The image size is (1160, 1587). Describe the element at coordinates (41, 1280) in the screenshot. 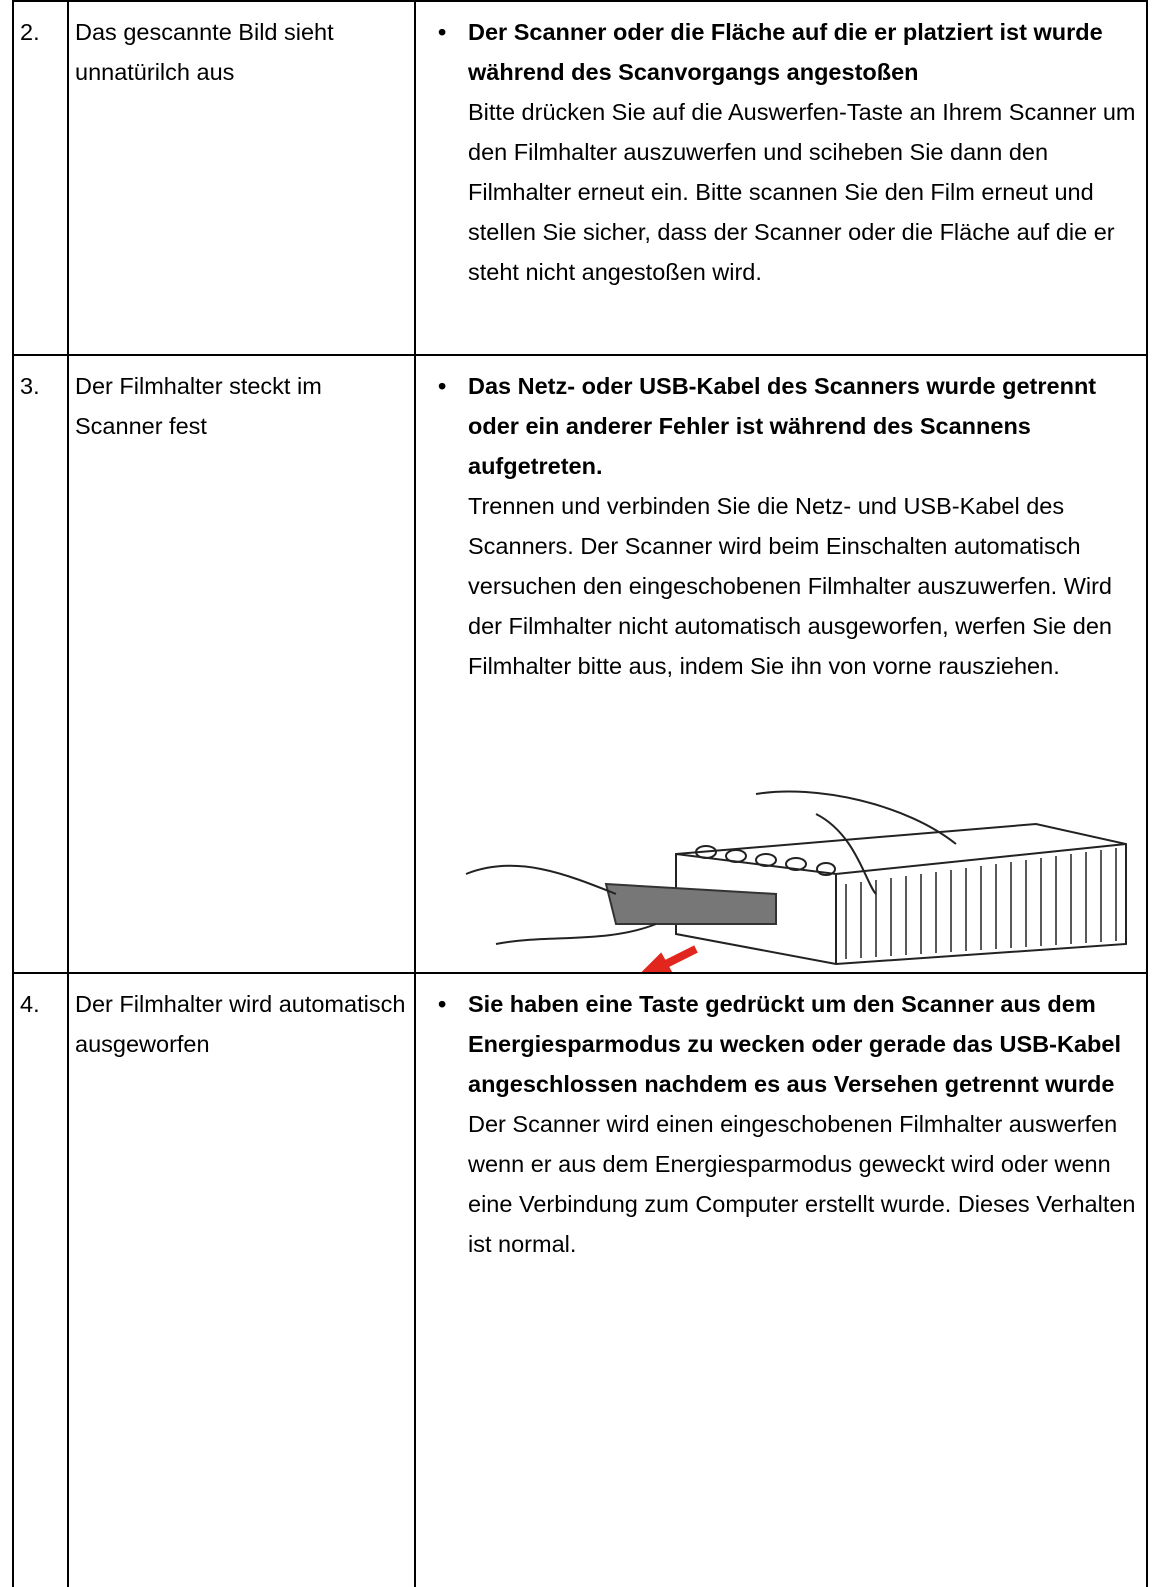

I see `number: 4.` at that location.